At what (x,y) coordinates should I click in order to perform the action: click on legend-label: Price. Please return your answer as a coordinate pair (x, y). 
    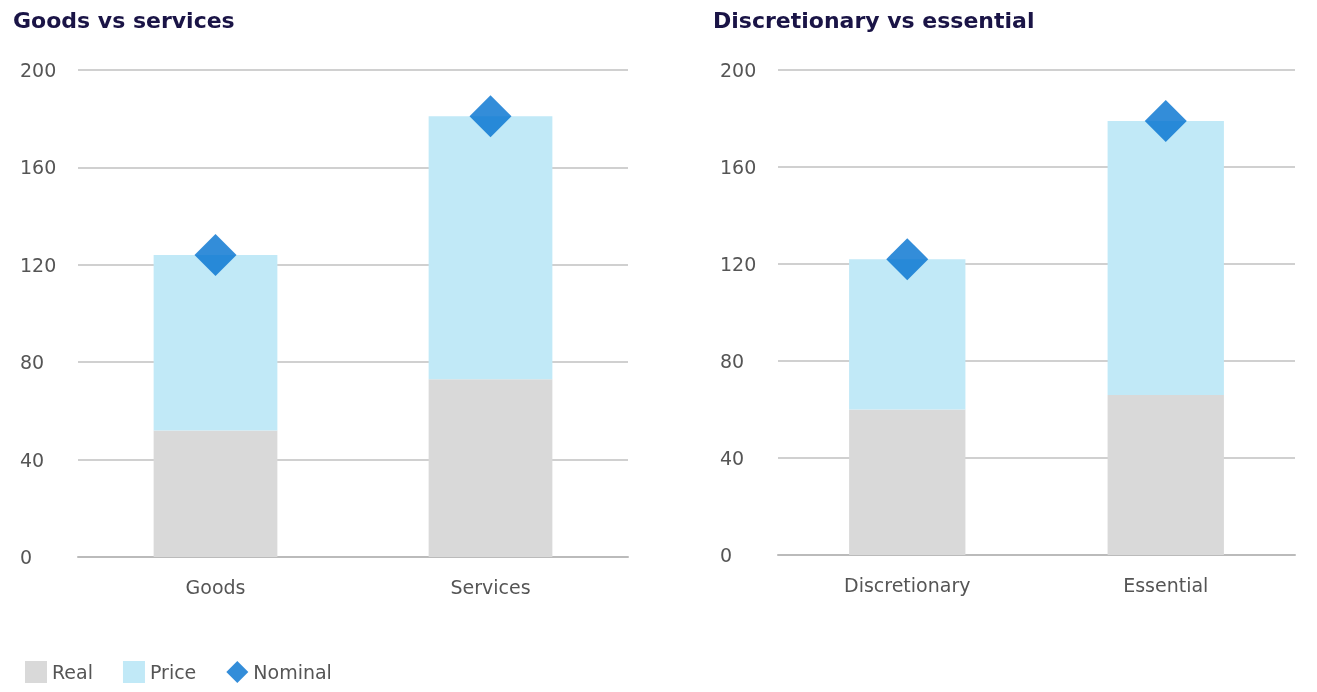
    Looking at the image, I should click on (173, 672).